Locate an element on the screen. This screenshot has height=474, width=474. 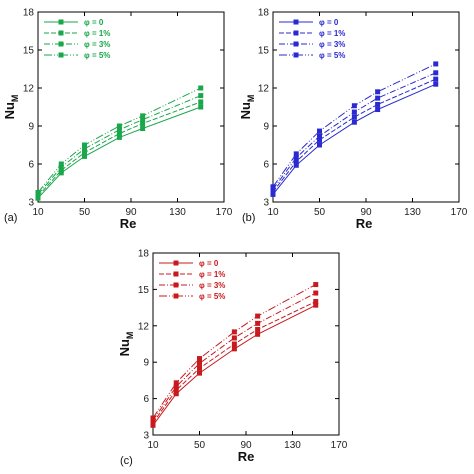
legend-entry: φ = 3% is located at coordinates (332, 44).